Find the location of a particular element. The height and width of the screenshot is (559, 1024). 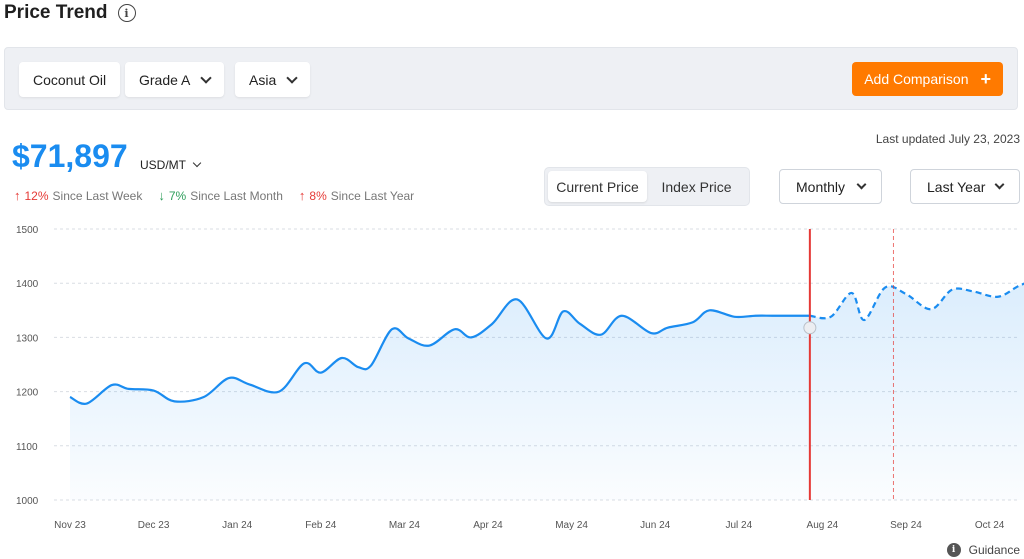

change-label: Since Last Year is located at coordinates (372, 195).